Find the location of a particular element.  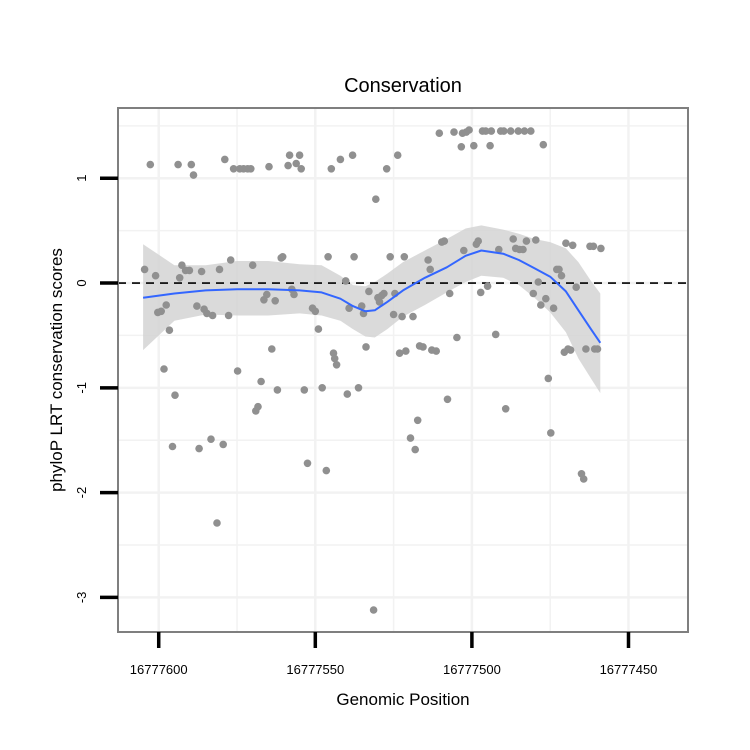

smooth-line-layer is located at coordinates (372, 296).